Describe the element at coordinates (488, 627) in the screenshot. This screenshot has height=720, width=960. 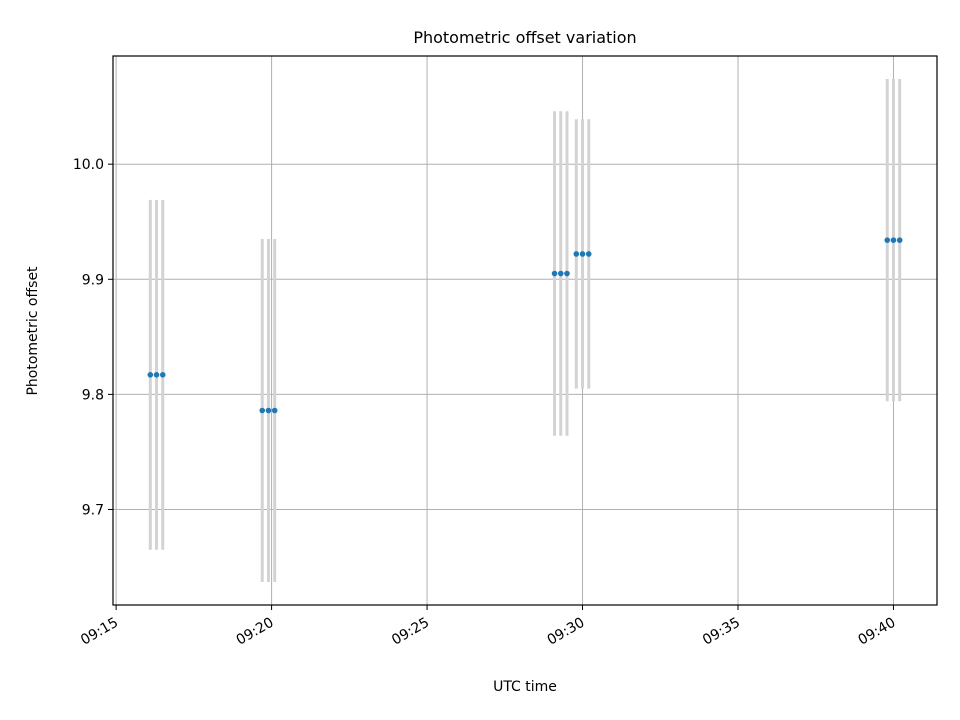
I see `x-ticks: 09:15 09:20 09:25 09:30 09:35 09:40` at that location.